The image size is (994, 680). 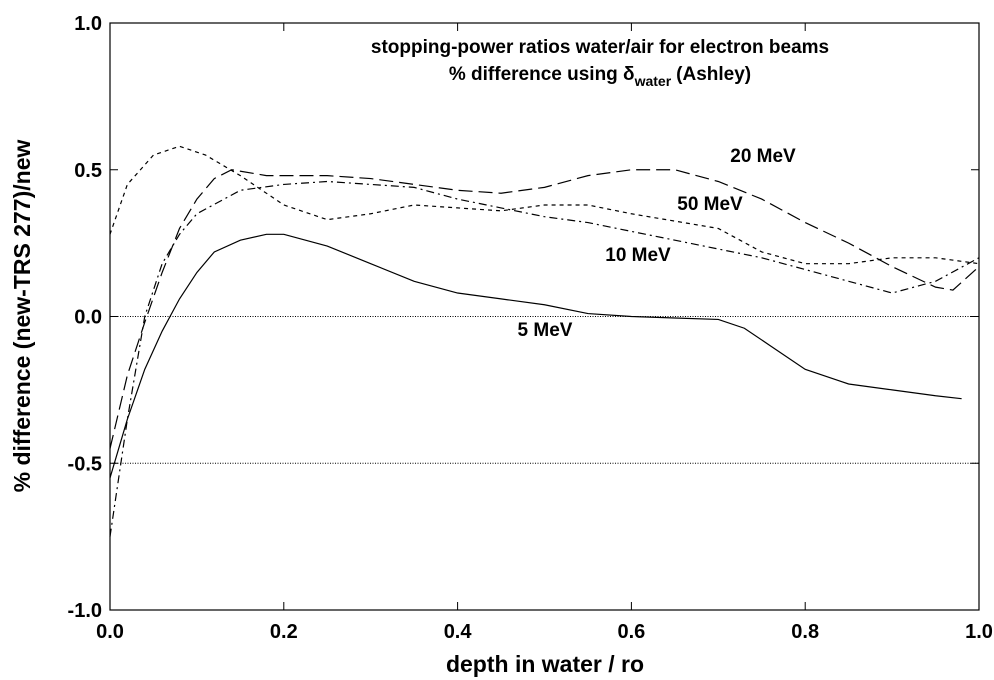 I want to click on subtitle-part: (Ashley), so click(x=713, y=74).